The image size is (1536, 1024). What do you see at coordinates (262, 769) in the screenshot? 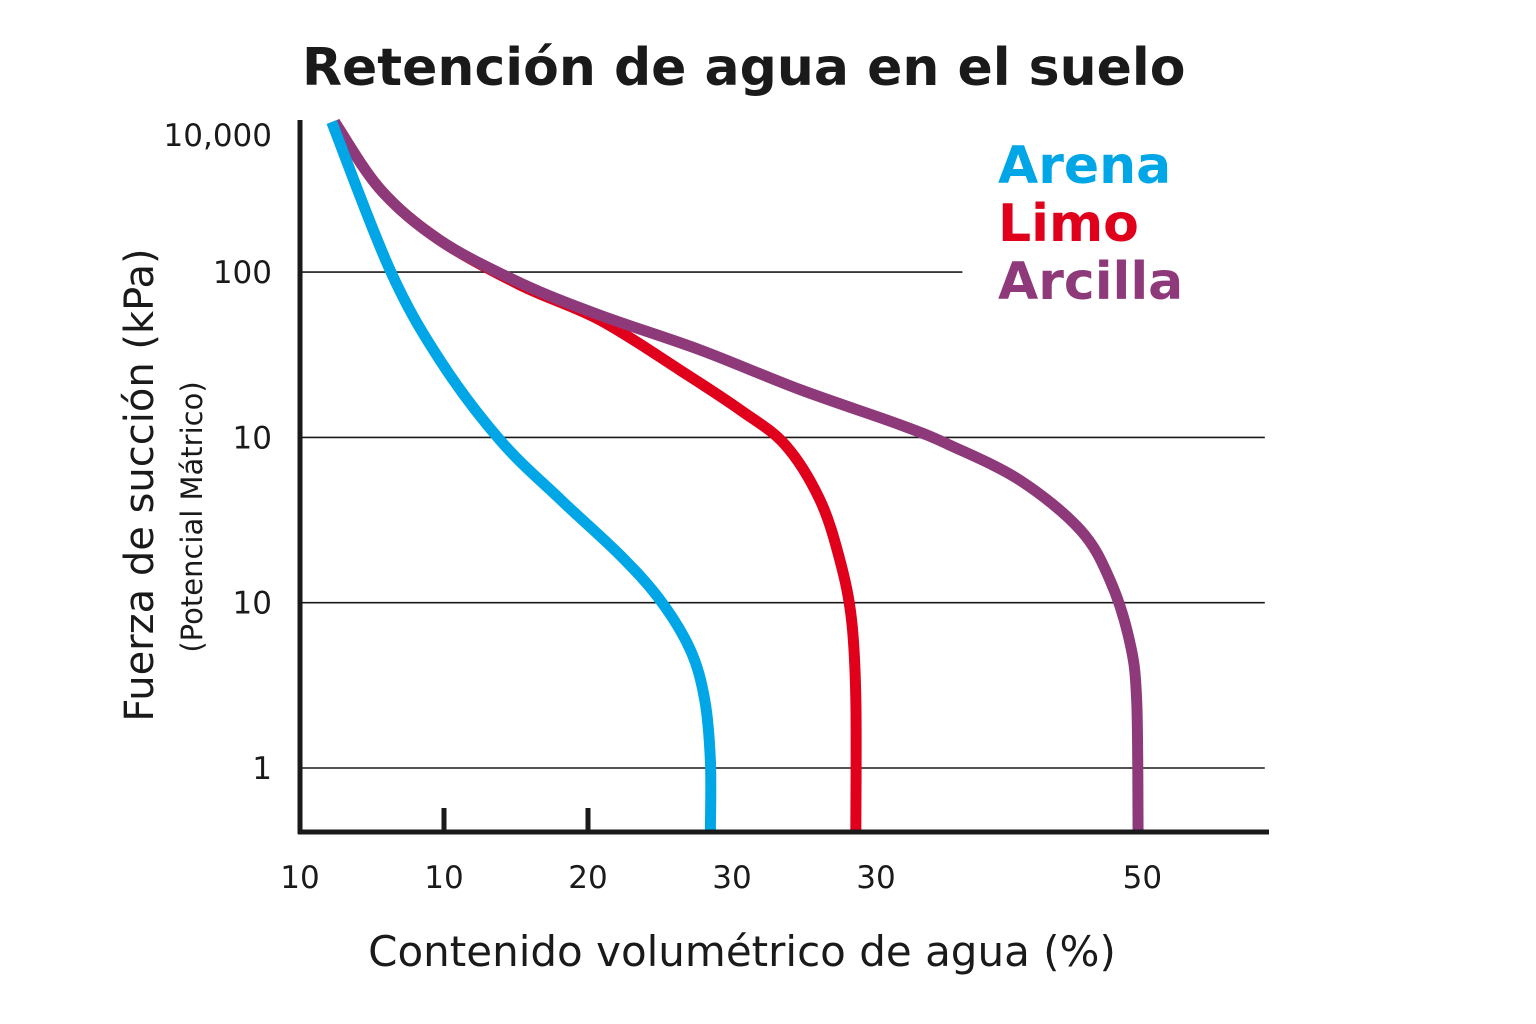
I see `y-tick-label: 1` at bounding box center [262, 769].